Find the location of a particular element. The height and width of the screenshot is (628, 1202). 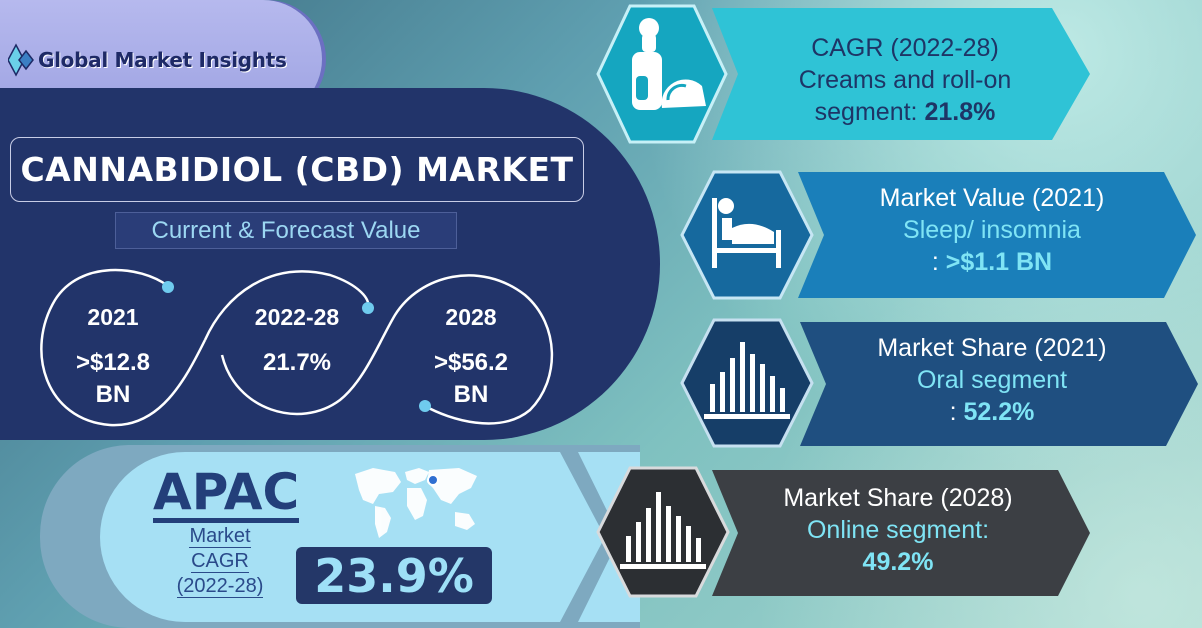

card-1-line2: segment: 21.8% is located at coordinates (905, 112).